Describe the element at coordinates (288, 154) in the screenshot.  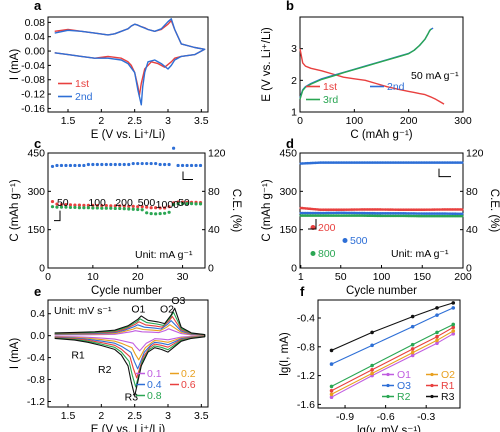
I see `y-tick-label: 450` at that location.